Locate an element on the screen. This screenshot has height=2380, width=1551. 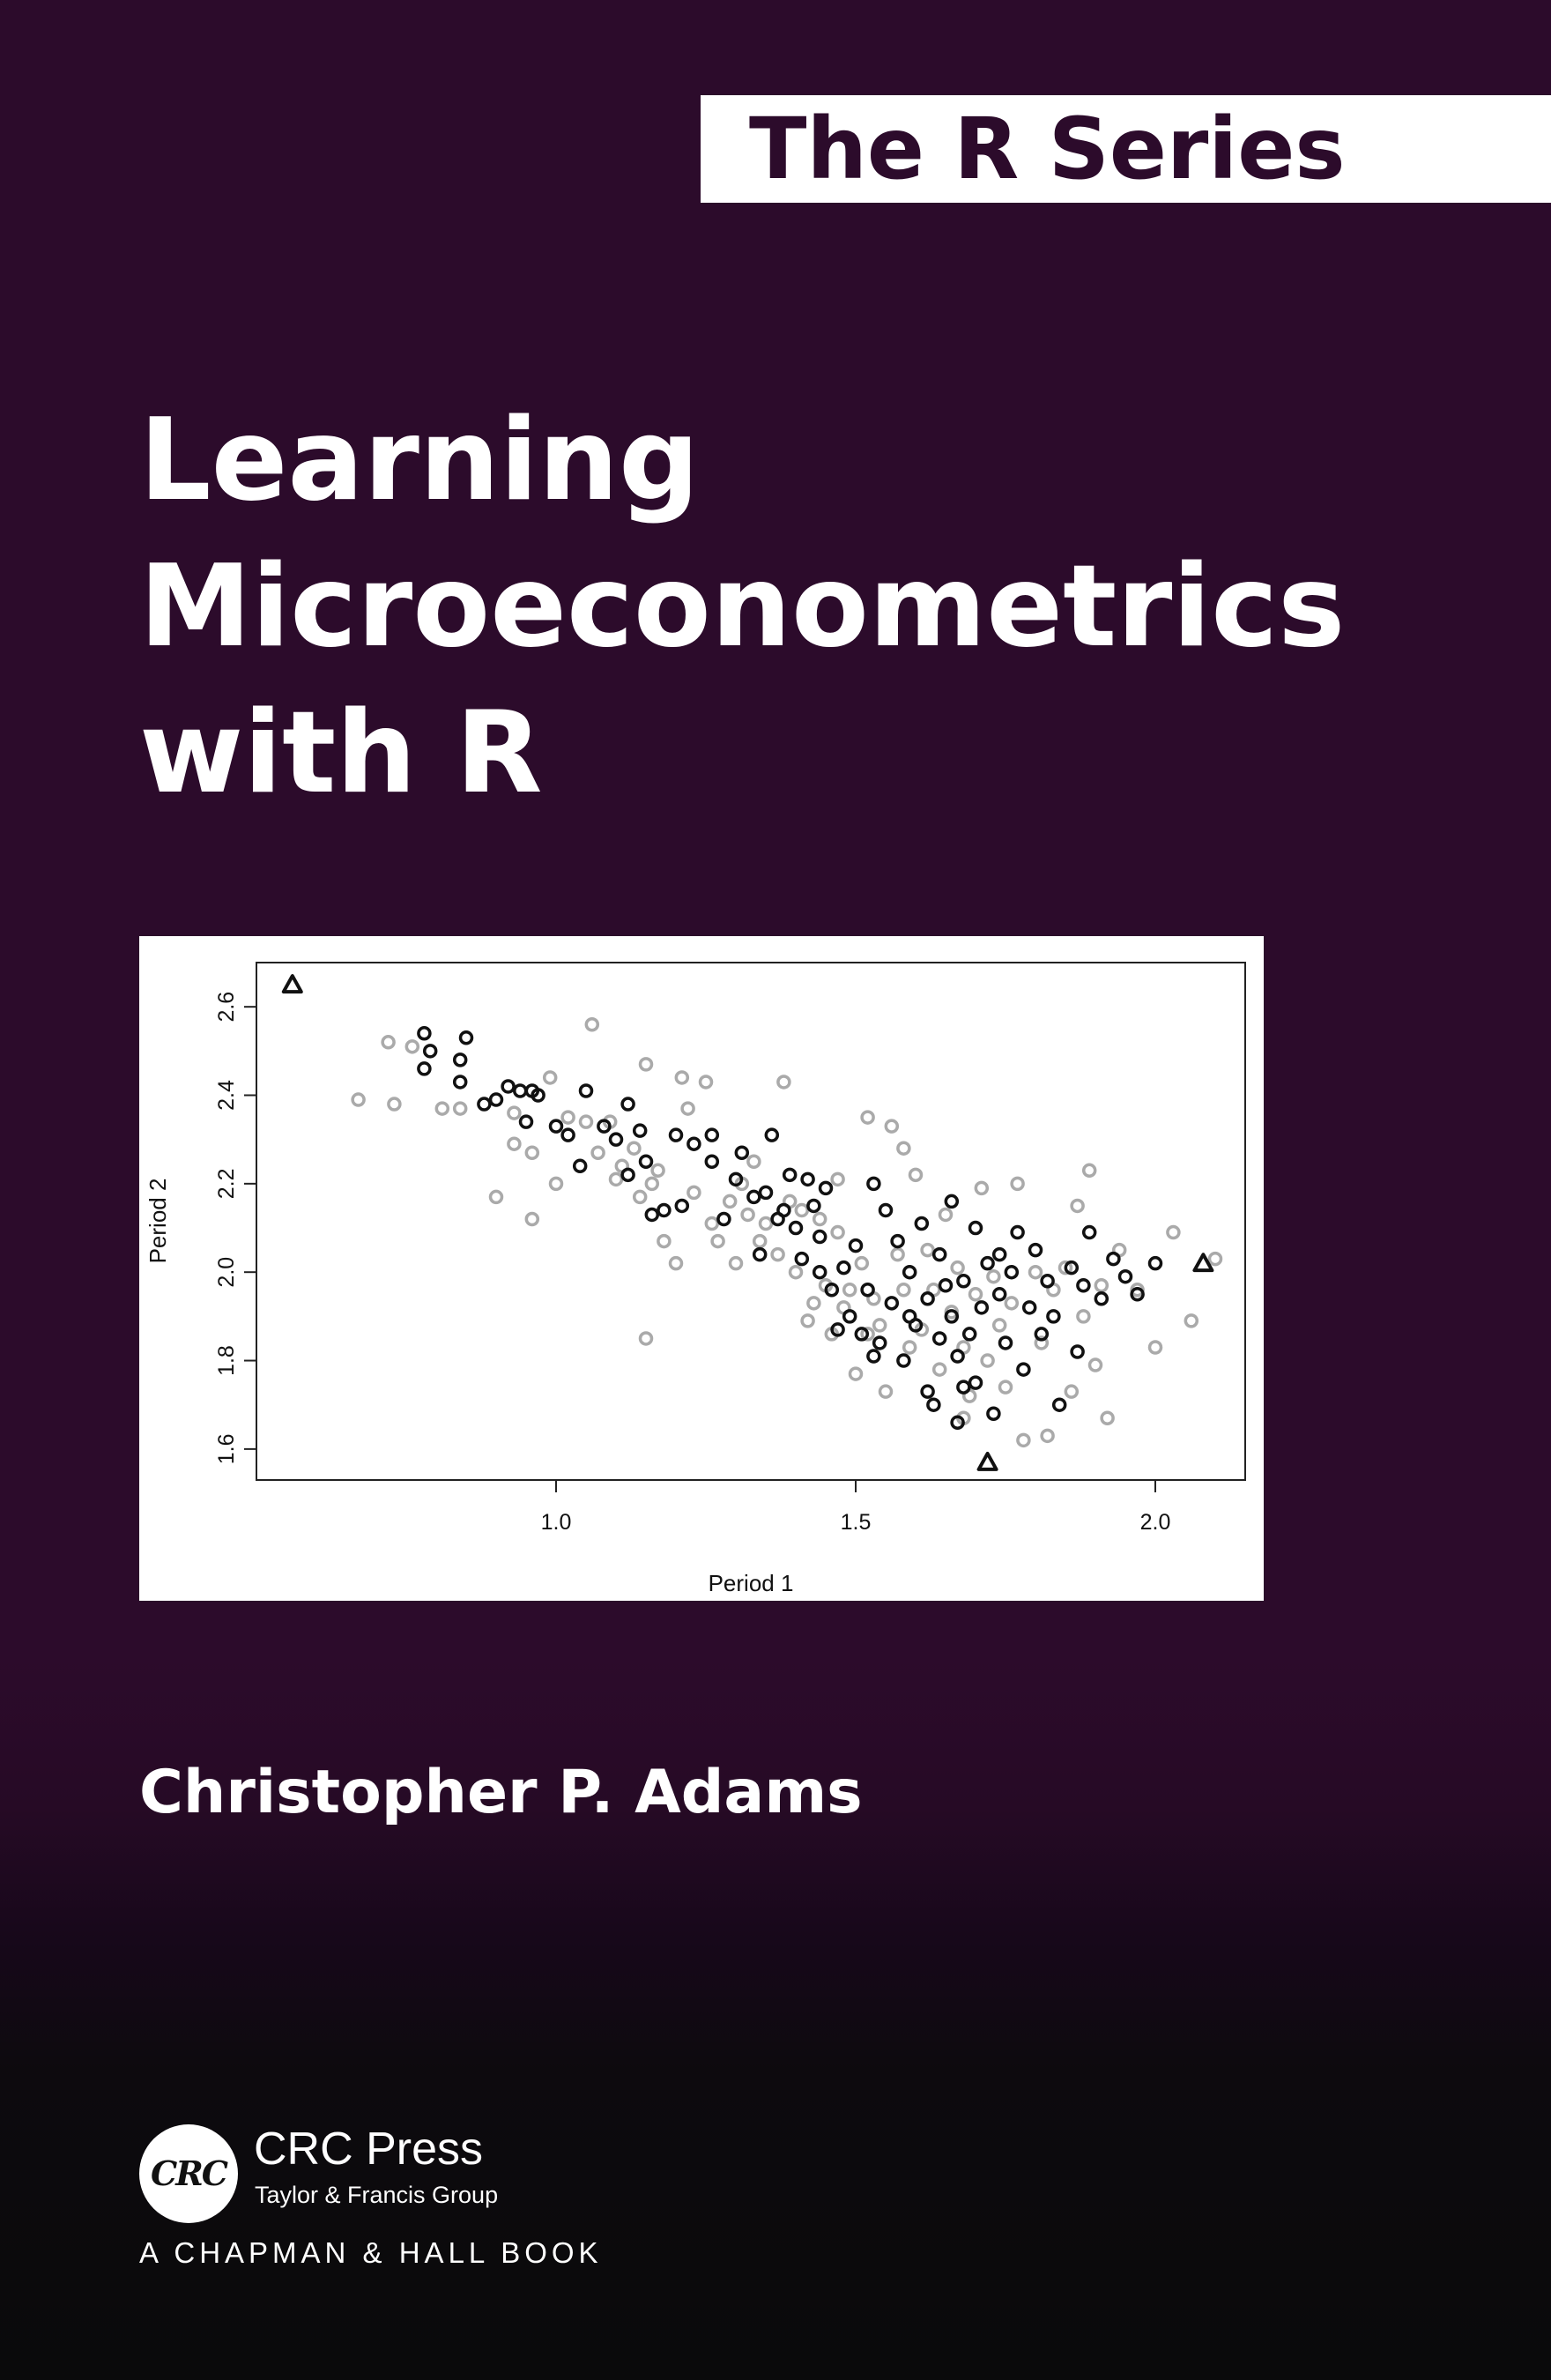
y-axis: 1.6 1.8 2.0 2.2 2.4 2.6 is located at coordinates (235, 1228).